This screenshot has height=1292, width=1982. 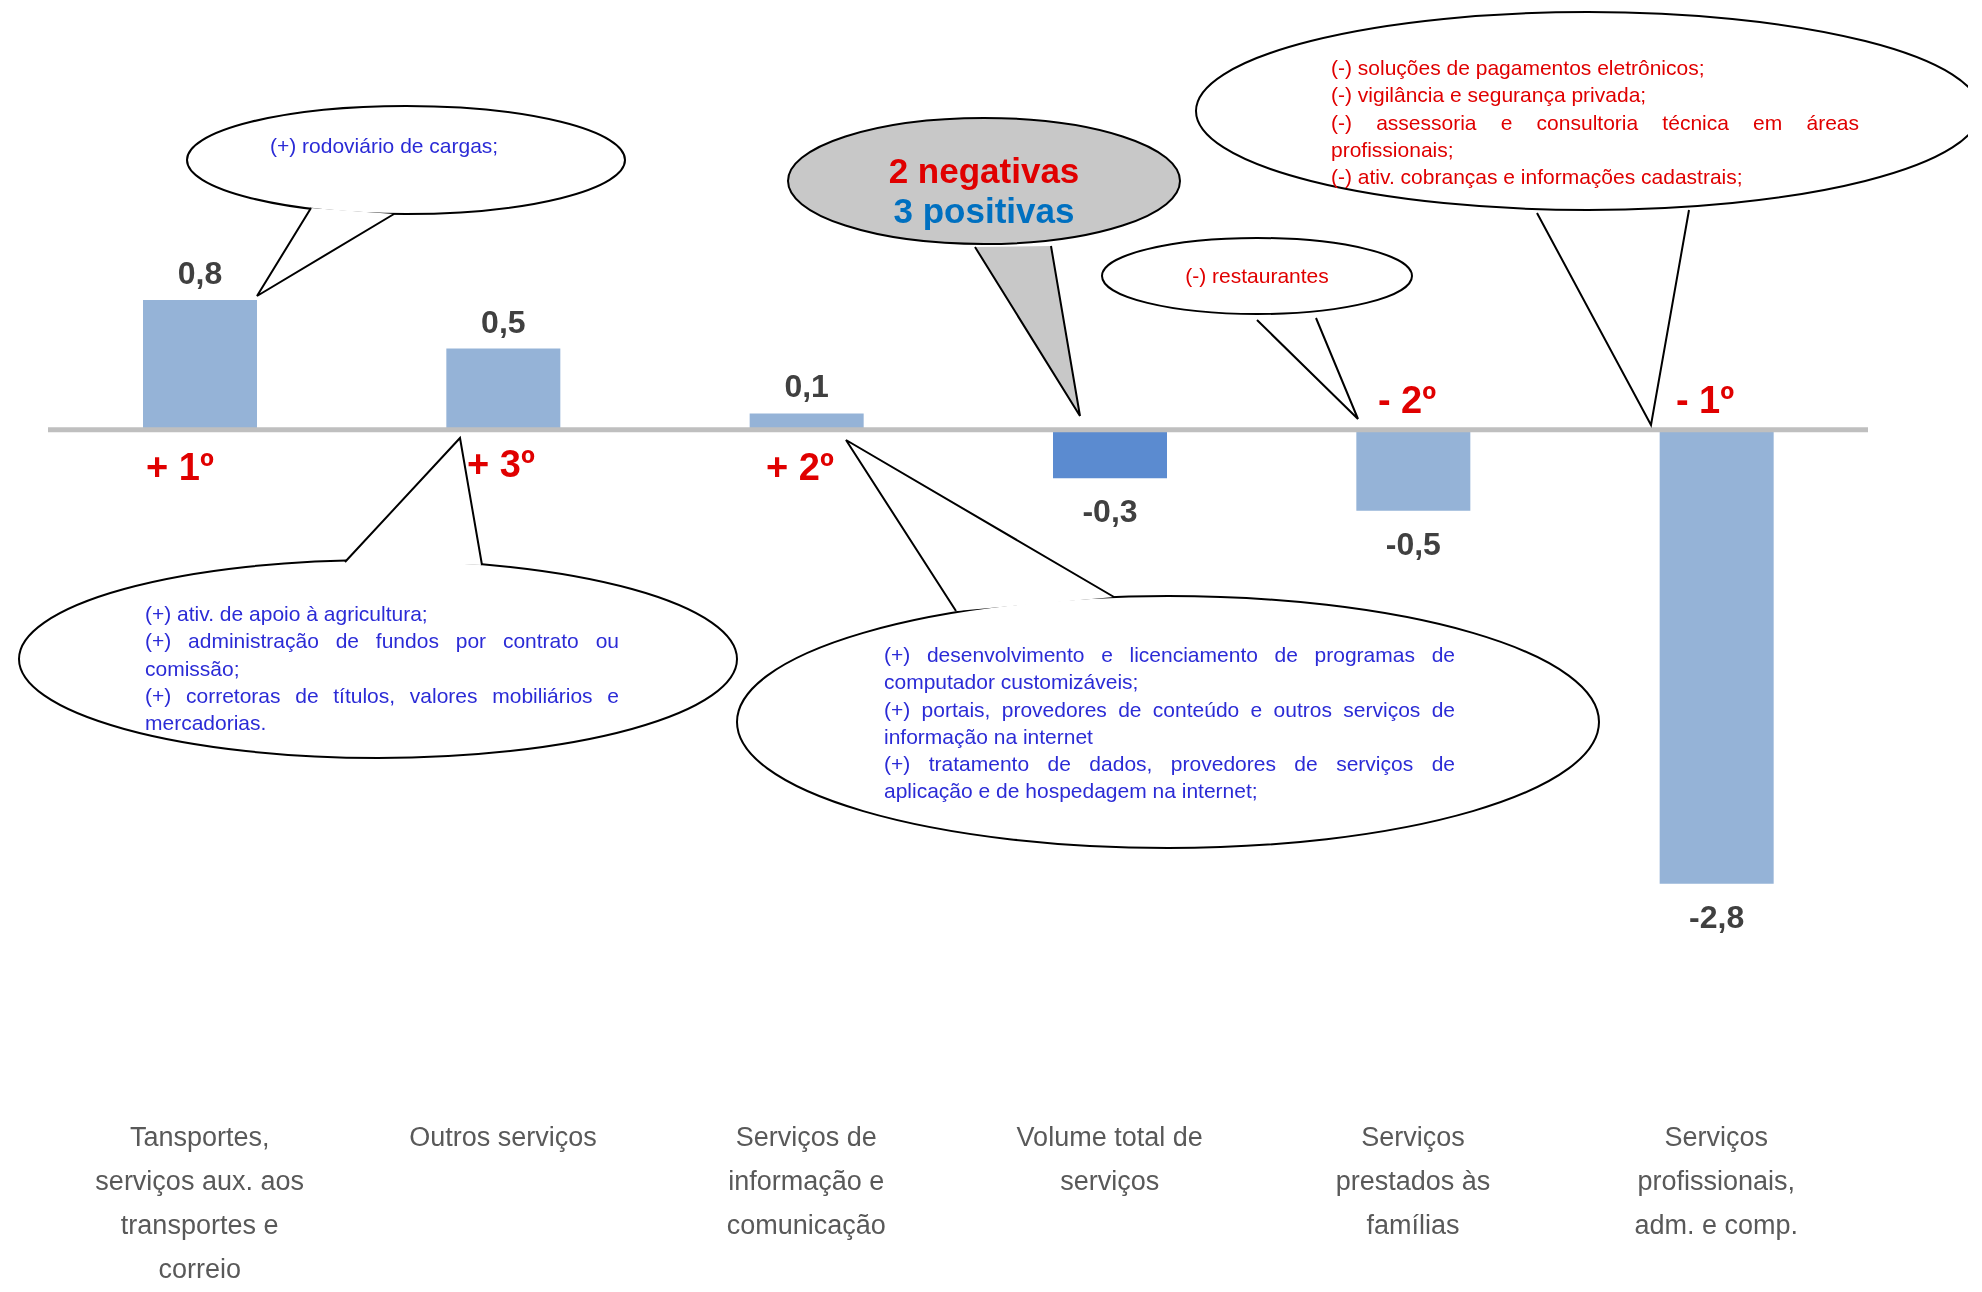 I want to click on annotation: (+) desenvolvimento e licenciamento de programas de computador customizáveis; (+) portais, provedores de conteúdo e outros serviços de informação na internet (+) tratamento de dados, provedores de serviços de aplicação e de hospedagem na internet;, so click(x=1169, y=723).